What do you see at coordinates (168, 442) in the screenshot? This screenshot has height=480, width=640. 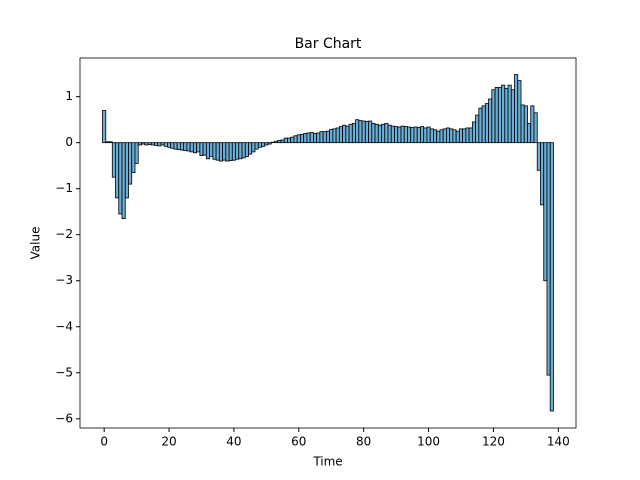 I see `x-tick-label: 20` at bounding box center [168, 442].